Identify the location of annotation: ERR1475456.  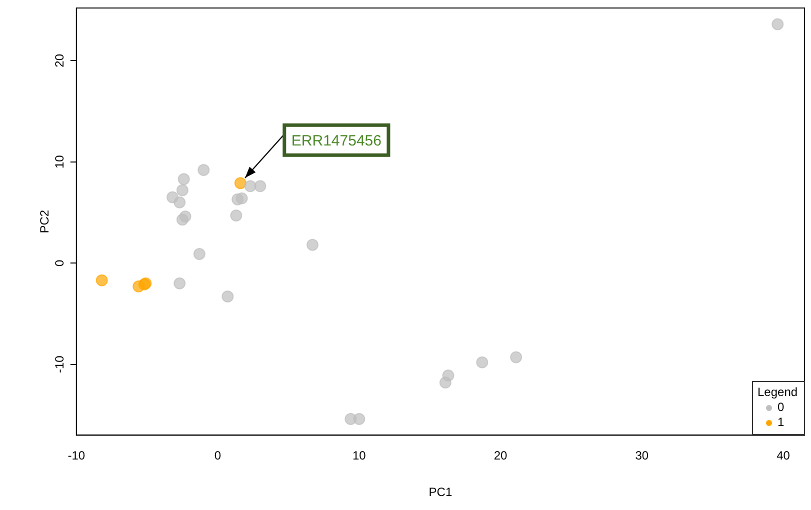
(336, 141).